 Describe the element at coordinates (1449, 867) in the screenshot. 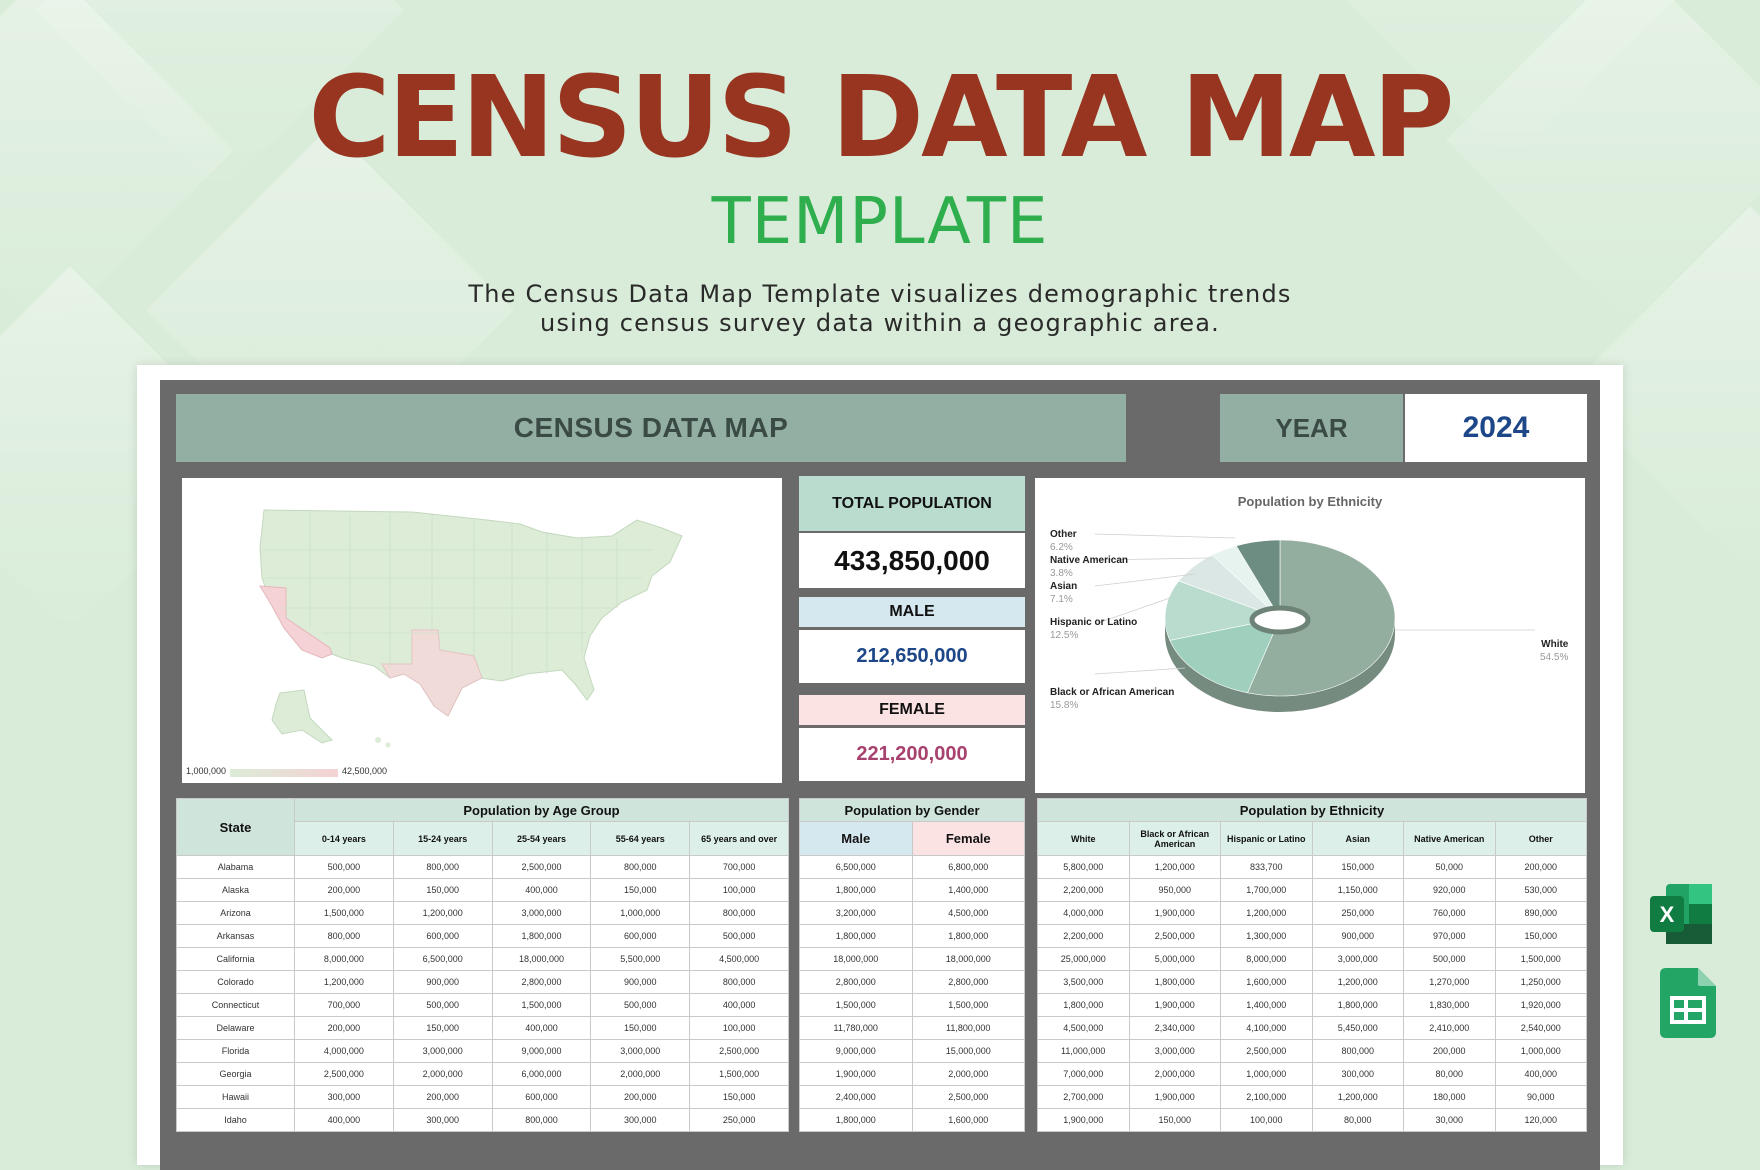

I see `ethnicity-cell: 50,000` at that location.